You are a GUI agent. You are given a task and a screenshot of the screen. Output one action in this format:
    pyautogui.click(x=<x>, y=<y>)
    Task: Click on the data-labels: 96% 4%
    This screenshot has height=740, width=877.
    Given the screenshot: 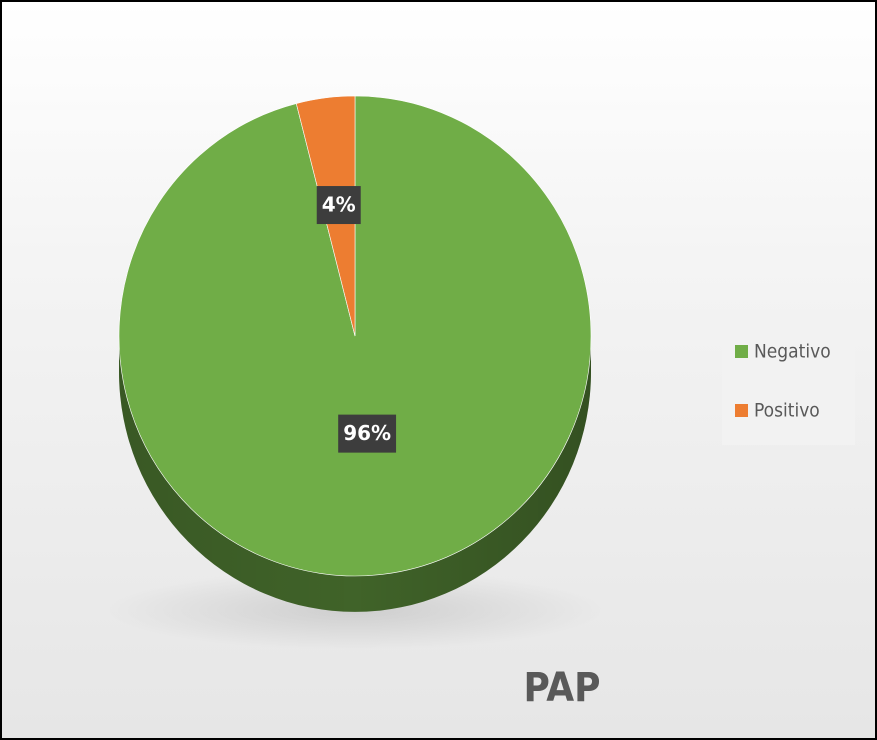 What is the action you would take?
    pyautogui.click(x=356, y=319)
    